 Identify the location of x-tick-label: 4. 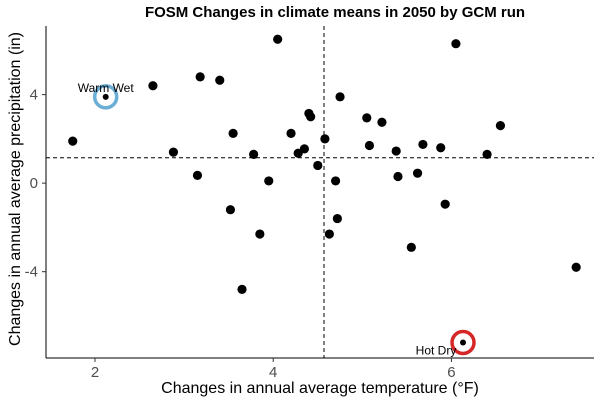
(273, 372).